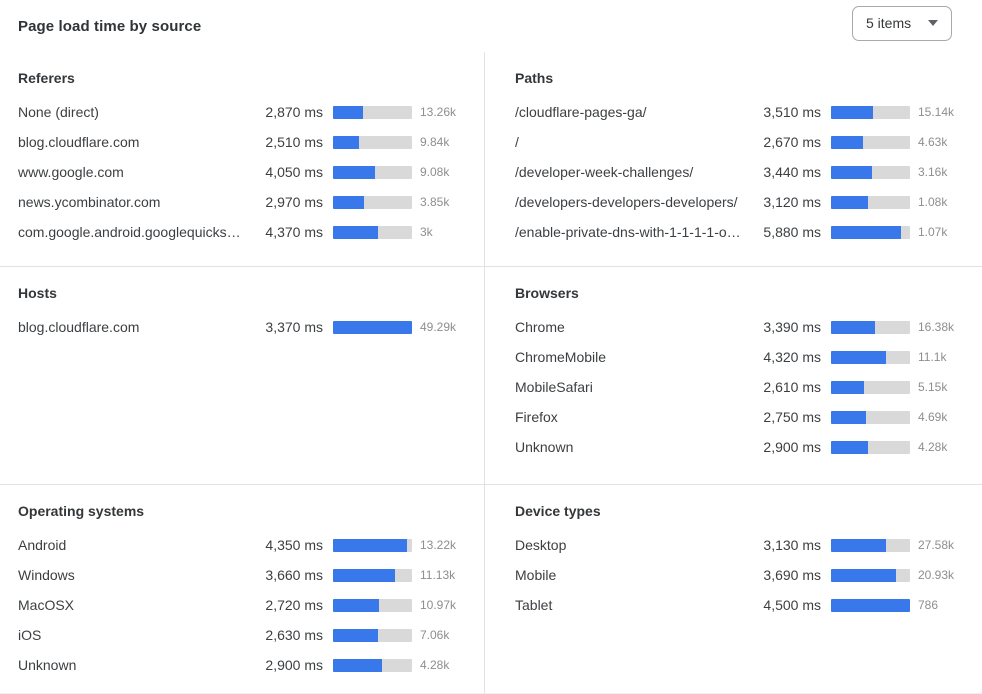 The image size is (982, 694). What do you see at coordinates (933, 172) in the screenshot?
I see `row-sample-count: 3.16k` at bounding box center [933, 172].